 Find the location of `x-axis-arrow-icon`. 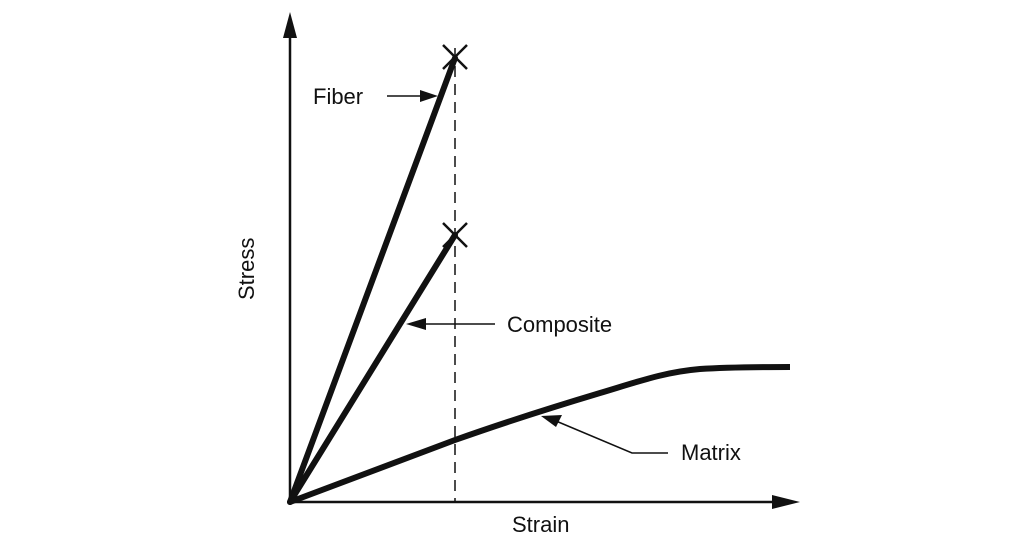

x-axis-arrow-icon is located at coordinates (786, 502).